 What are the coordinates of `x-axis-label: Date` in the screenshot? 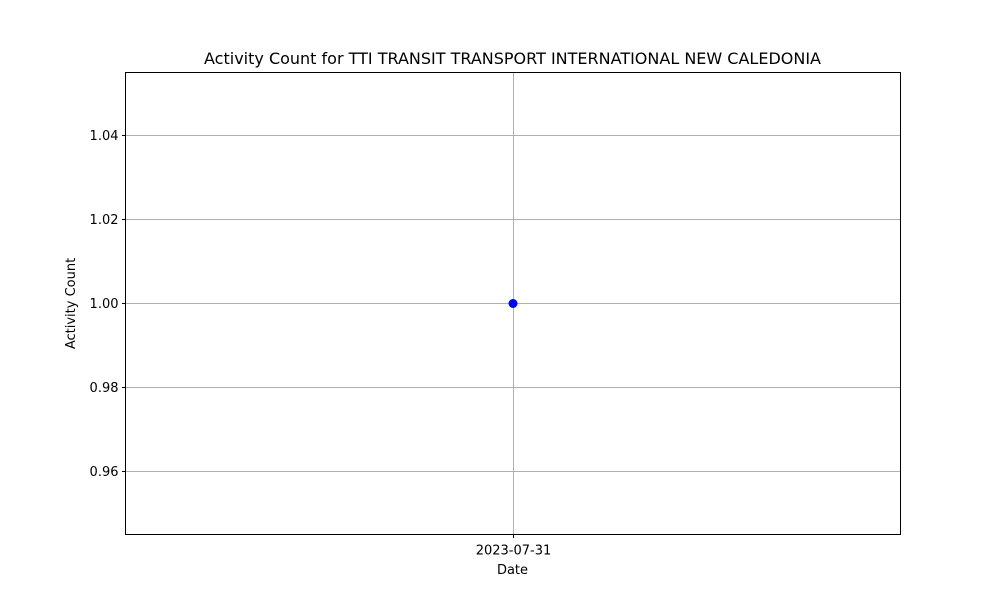 It's located at (512, 570).